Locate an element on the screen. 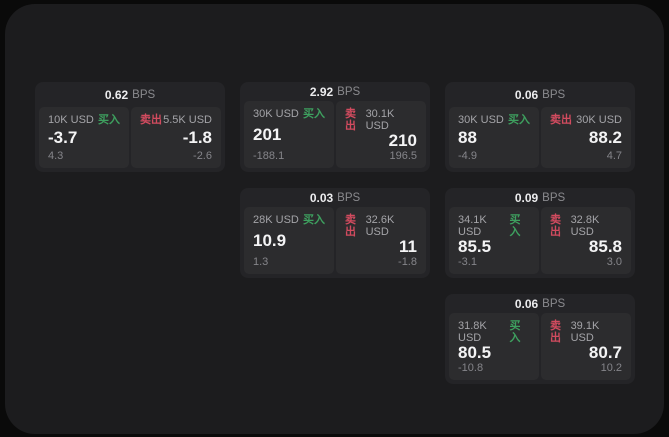  buy-size-label: 34.1K USD is located at coordinates (472, 226).